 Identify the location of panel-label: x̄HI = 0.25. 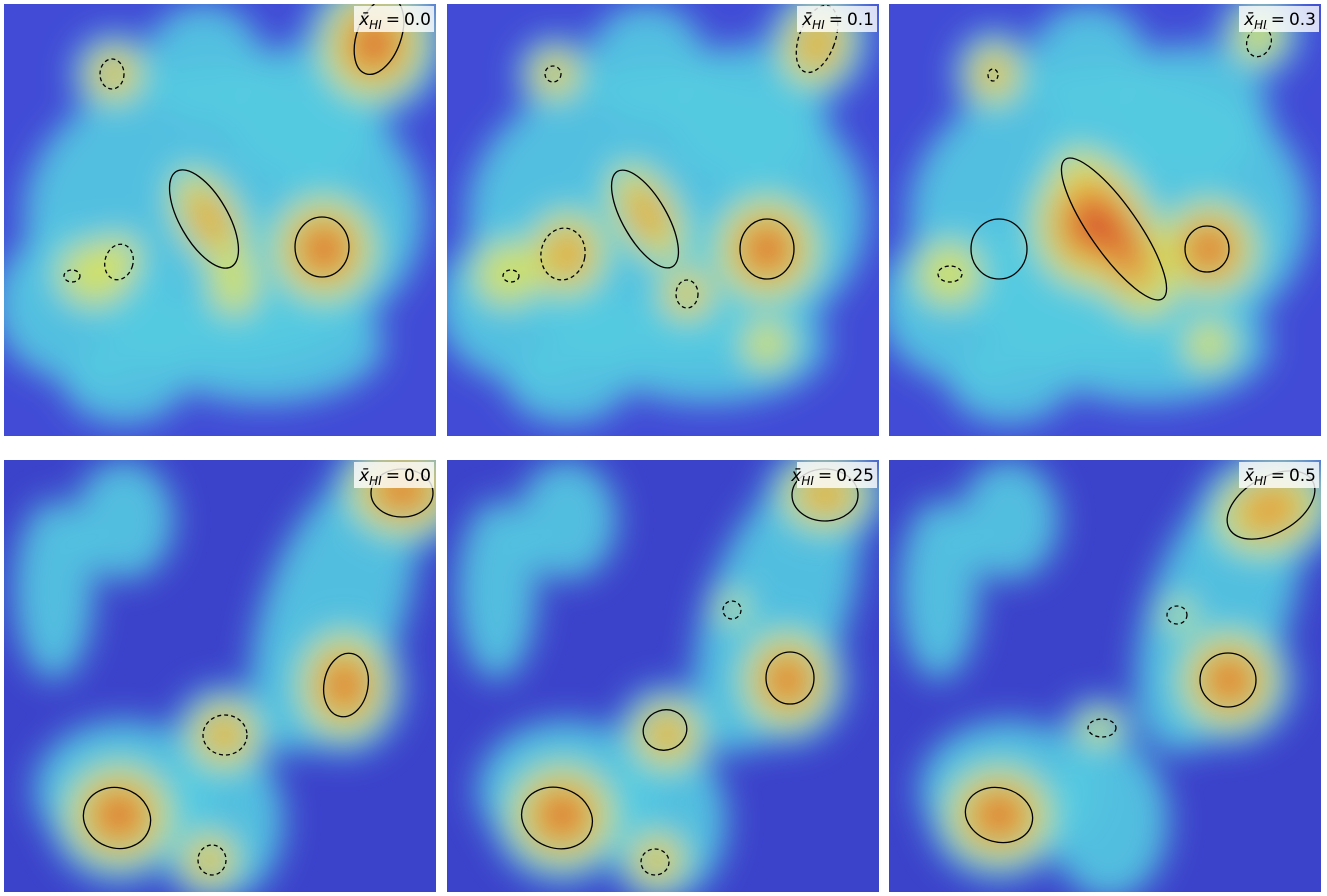
(832, 477).